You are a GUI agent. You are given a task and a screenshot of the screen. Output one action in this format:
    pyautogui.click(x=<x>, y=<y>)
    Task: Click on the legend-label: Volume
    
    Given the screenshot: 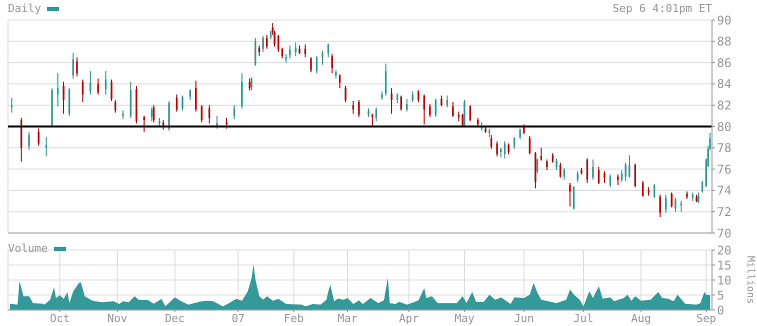 What is the action you would take?
    pyautogui.click(x=28, y=248)
    